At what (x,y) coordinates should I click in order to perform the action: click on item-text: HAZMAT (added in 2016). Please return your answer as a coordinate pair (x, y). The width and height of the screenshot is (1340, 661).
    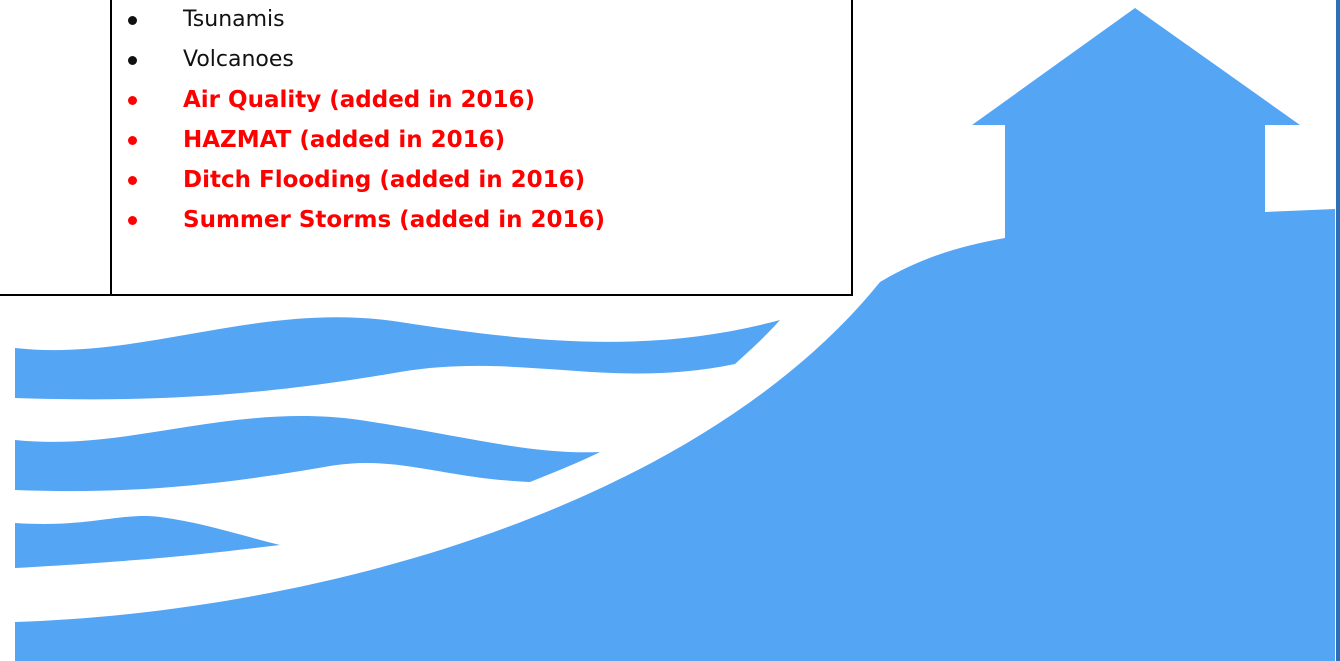
    Looking at the image, I should click on (344, 140).